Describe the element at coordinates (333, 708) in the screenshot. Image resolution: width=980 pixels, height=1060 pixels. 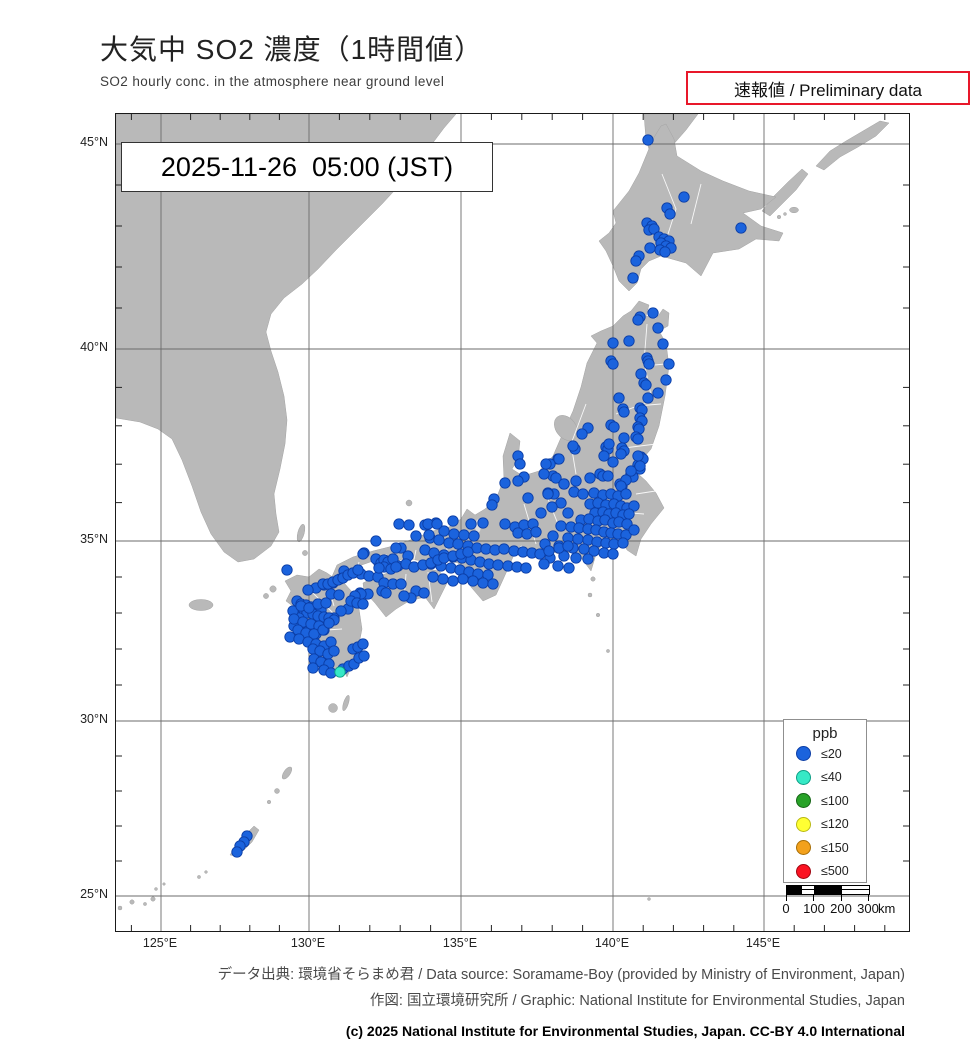
I see `yakushima-island` at that location.